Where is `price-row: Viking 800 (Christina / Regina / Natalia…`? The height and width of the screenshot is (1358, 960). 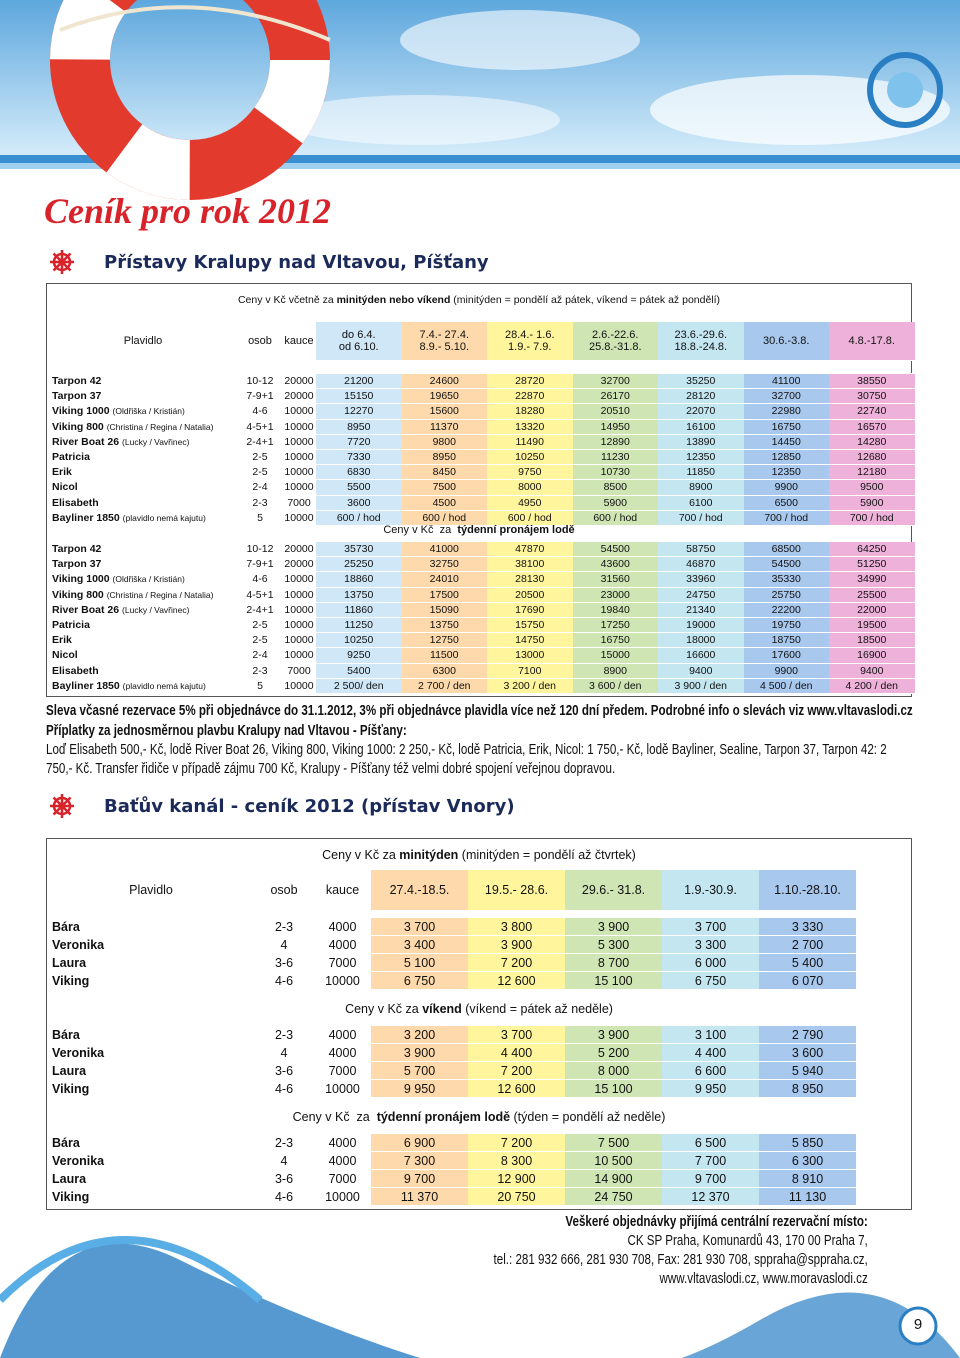
price-row: Viking 800 (Christina / Regina / Natalia… is located at coordinates (481, 427).